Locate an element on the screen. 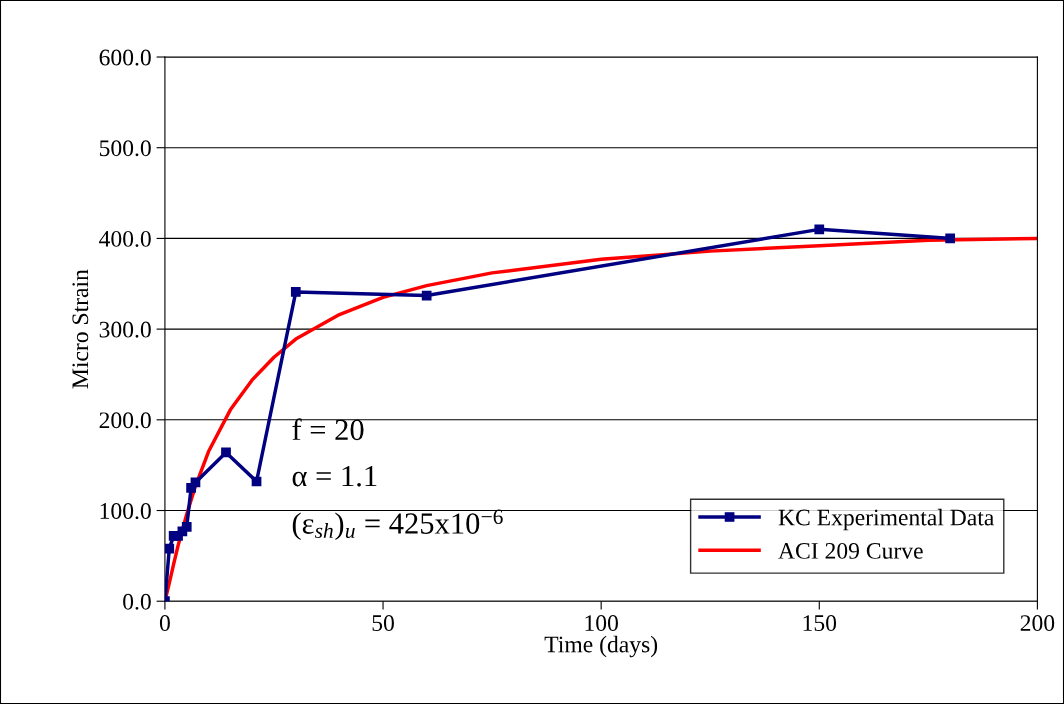  legend-label: KC Experimental Data is located at coordinates (886, 519).